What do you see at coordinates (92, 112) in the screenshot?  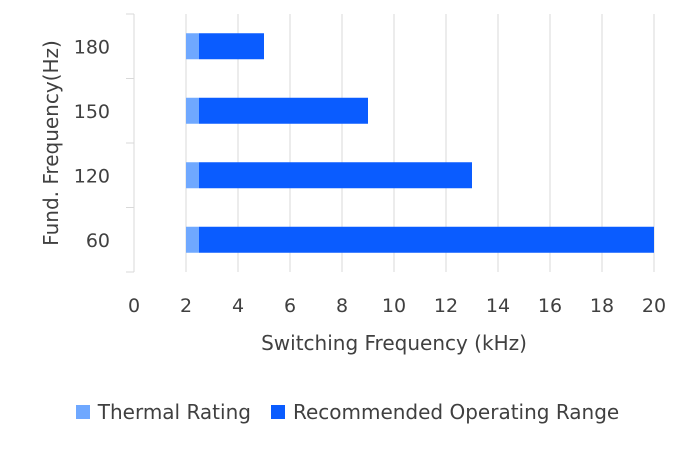 I see `y-tick-label-150: 150` at bounding box center [92, 112].